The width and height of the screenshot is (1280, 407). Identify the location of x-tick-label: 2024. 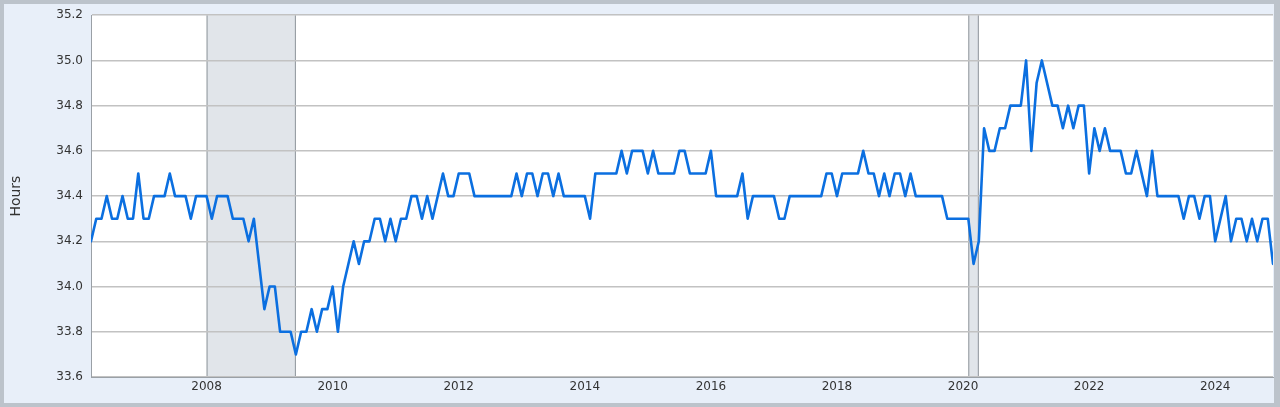
(1215, 386).